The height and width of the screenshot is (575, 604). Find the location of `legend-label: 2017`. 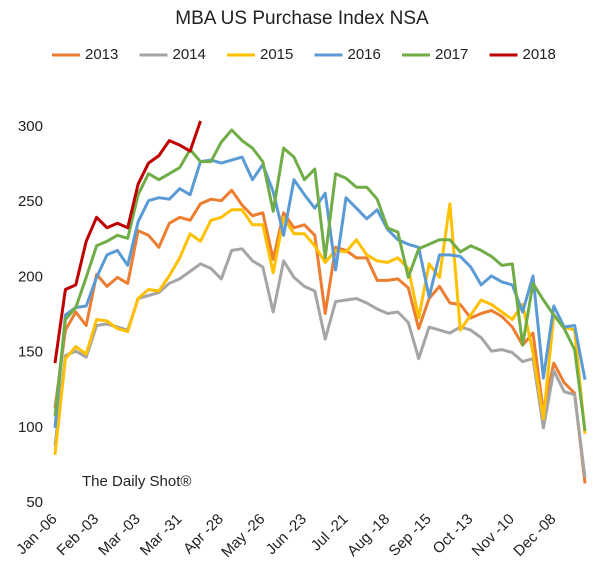

legend-label: 2017 is located at coordinates (451, 54).